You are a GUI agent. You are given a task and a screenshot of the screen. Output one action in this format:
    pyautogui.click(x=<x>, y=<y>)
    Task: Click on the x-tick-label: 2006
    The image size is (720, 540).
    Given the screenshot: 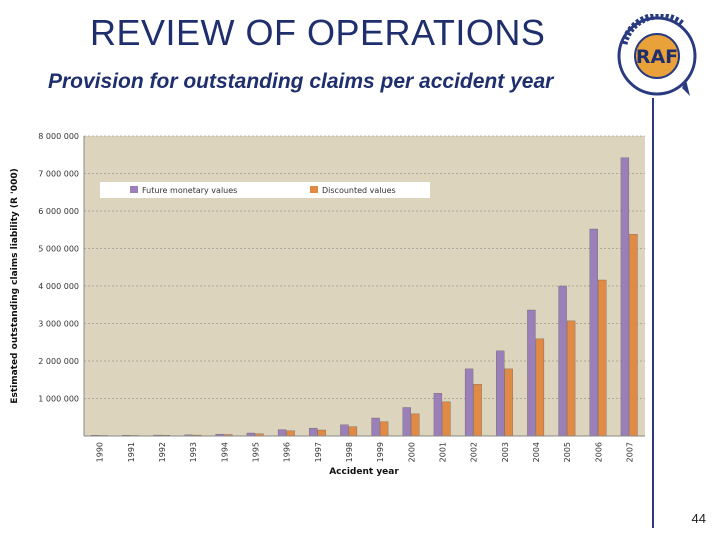 What is the action you would take?
    pyautogui.click(x=598, y=452)
    